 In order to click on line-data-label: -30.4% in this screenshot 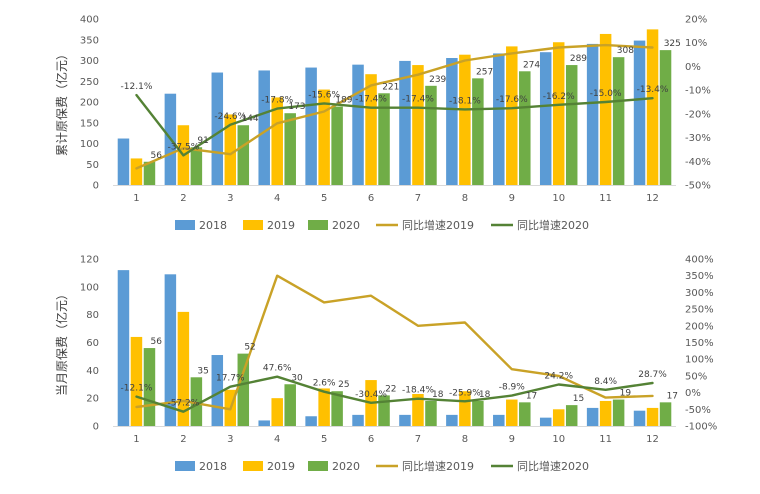, I will do `click(371, 395)`.